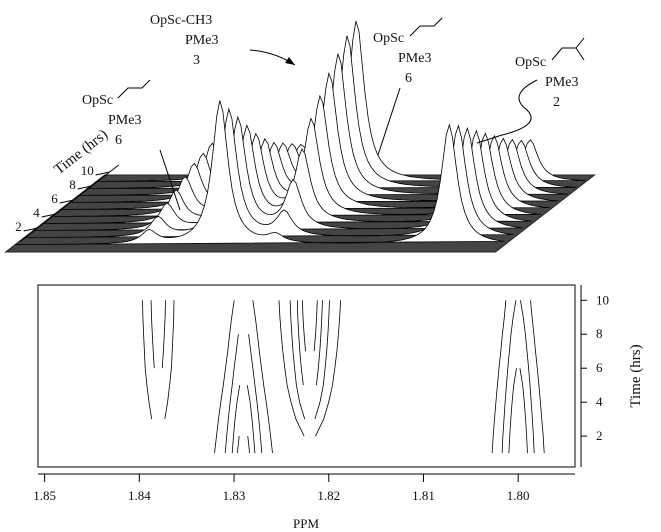 The image size is (661, 532). Describe the element at coordinates (556, 102) in the screenshot. I see `annotation: 2` at that location.